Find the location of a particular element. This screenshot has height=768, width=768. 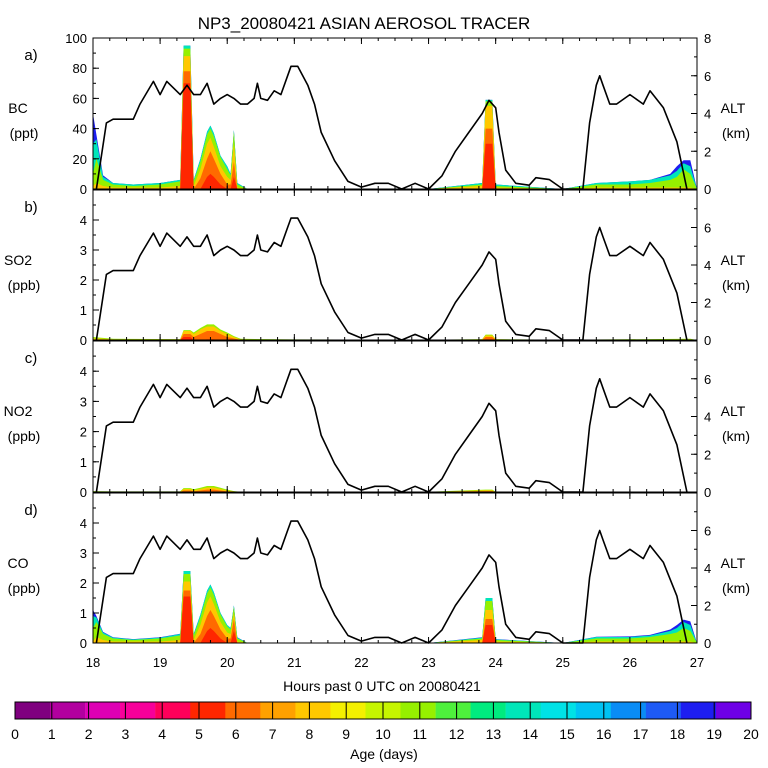

panel-c-y-tick-label: 0 is located at coordinates (83, 492).